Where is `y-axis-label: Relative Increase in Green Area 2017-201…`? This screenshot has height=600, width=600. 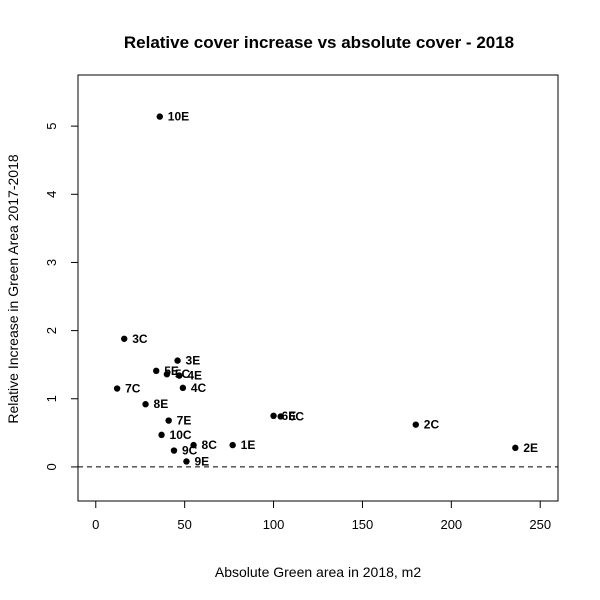 y-axis-label: Relative Increase in Green Area 2017-201… is located at coordinates (13, 288).